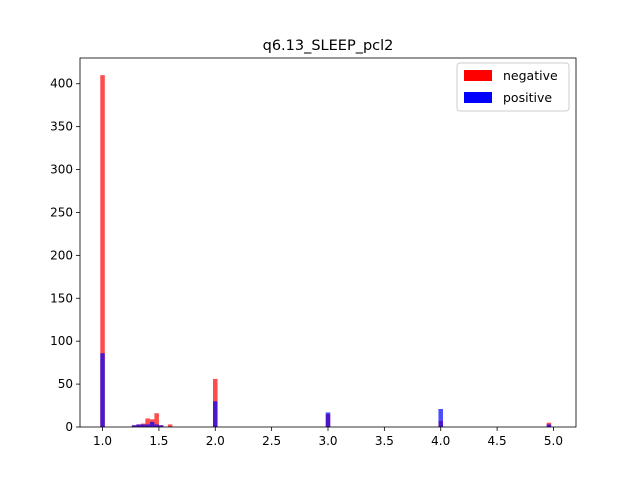 Image resolution: width=640 pixels, height=484 pixels. What do you see at coordinates (497, 441) in the screenshot?
I see `x-tick-label-7: 4.5` at bounding box center [497, 441].